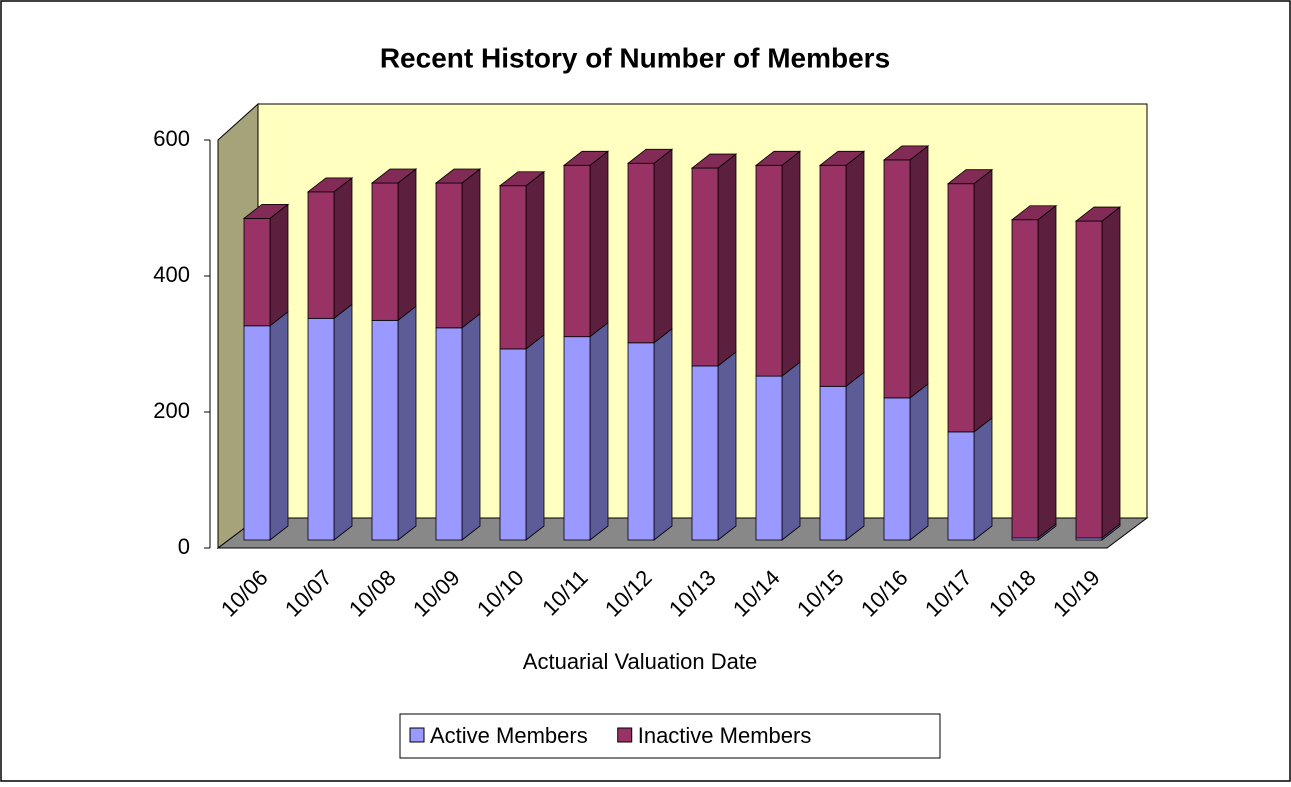 The height and width of the screenshot is (787, 1291). Describe the element at coordinates (725, 735) in the screenshot. I see `legend-label: Inactive Members` at that location.